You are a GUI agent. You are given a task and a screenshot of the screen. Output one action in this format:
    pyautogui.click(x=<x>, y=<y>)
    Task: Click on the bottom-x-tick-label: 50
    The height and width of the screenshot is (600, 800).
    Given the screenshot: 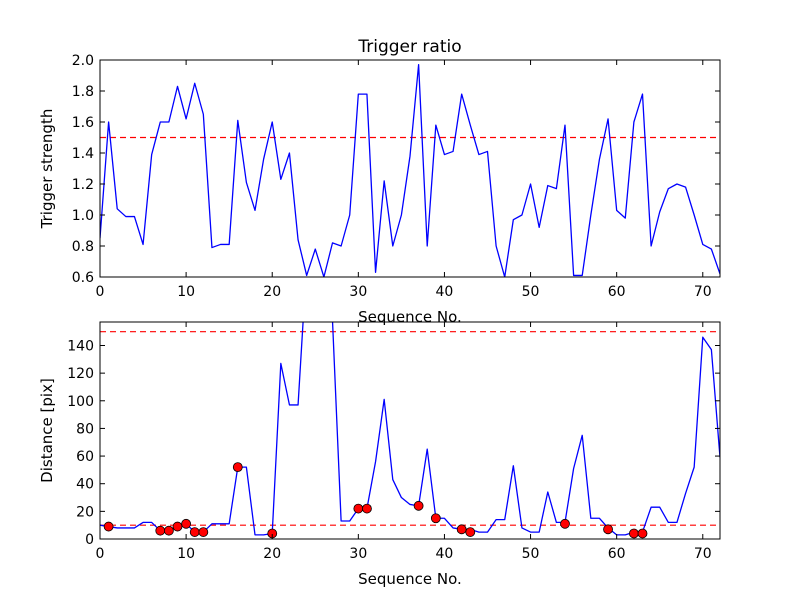 What is the action you would take?
    pyautogui.click(x=531, y=554)
    